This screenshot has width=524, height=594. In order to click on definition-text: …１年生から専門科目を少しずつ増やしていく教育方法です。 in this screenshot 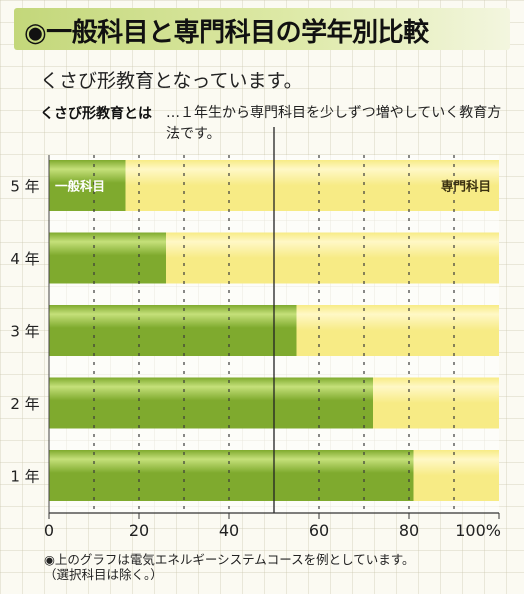, I will do `click(334, 123)`.